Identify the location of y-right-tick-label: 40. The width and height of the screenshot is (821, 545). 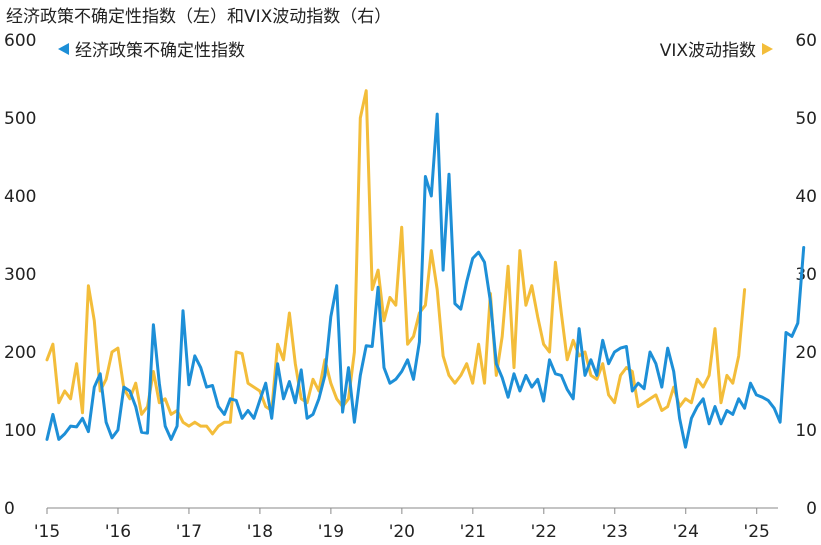
(806, 197).